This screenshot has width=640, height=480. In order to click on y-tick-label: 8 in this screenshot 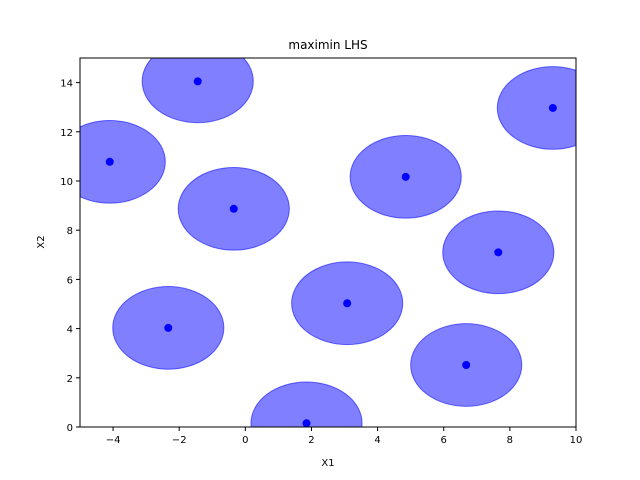, I will do `click(70, 231)`.